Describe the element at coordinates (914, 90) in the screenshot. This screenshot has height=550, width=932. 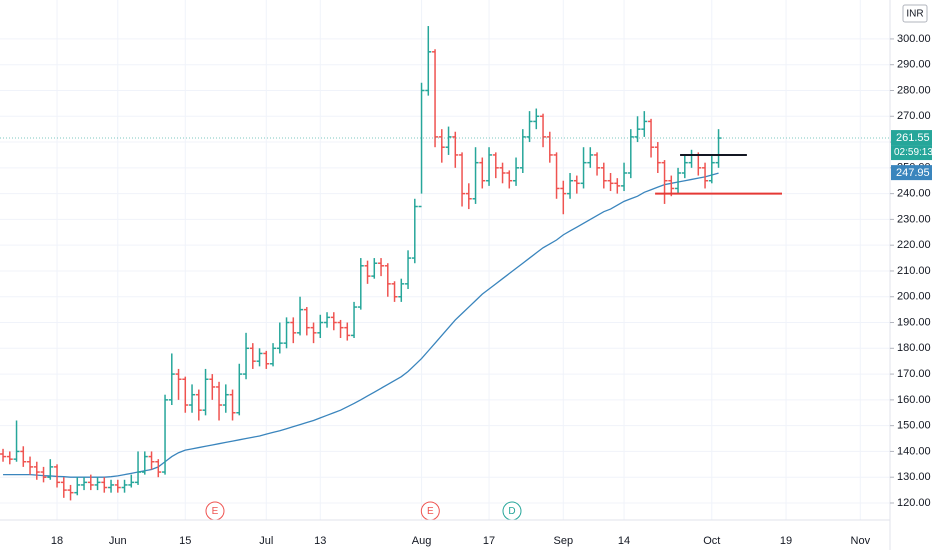
I see `y-tick-label: 280.00` at that location.